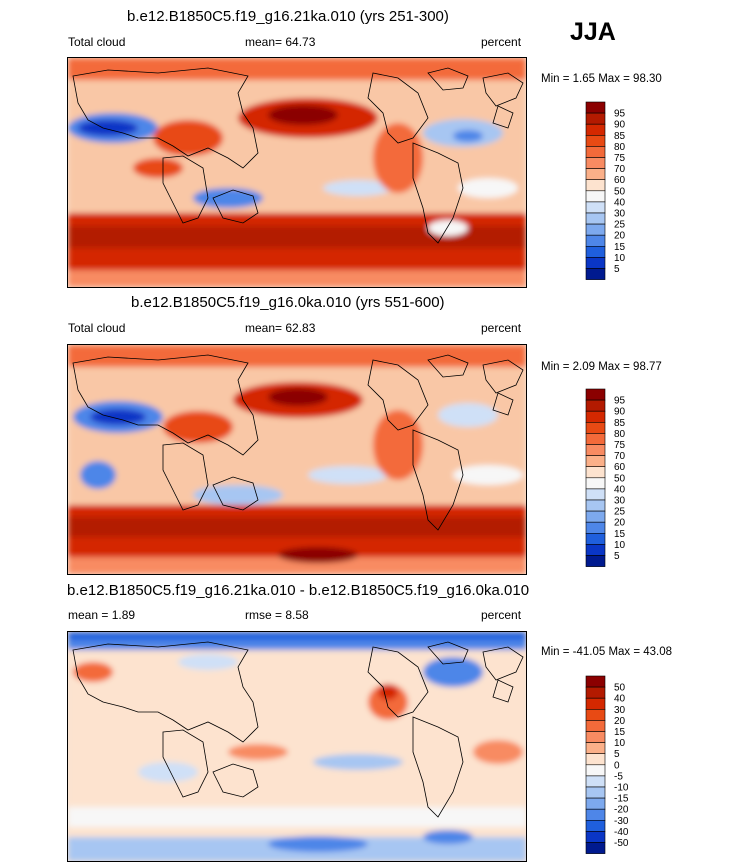  Describe the element at coordinates (621, 832) in the screenshot. I see `colorbar-tick-label: -40` at that location.